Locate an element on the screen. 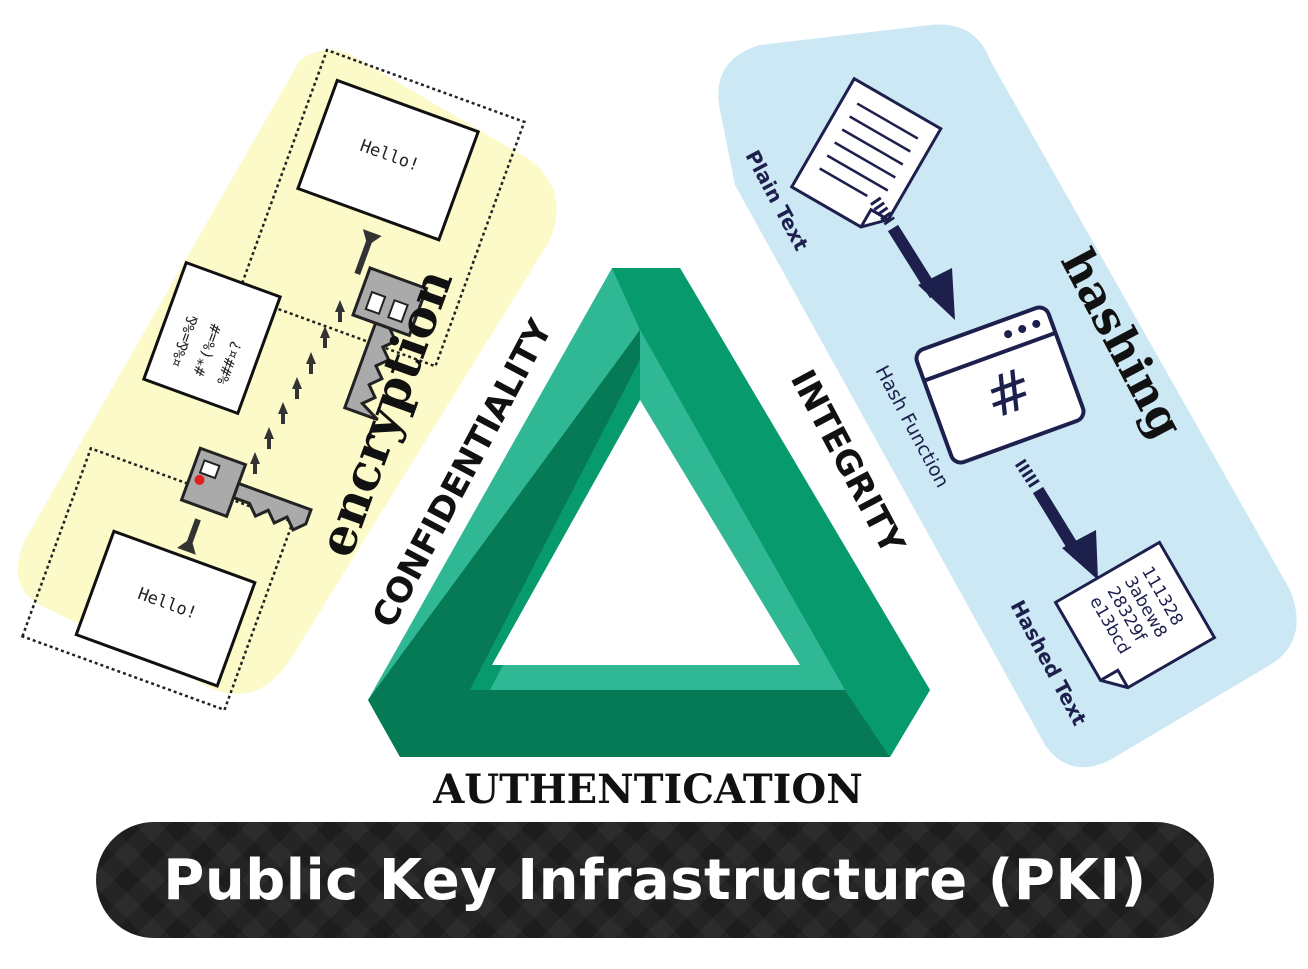  decrypted-group: Hello! is located at coordinates (381, 235).